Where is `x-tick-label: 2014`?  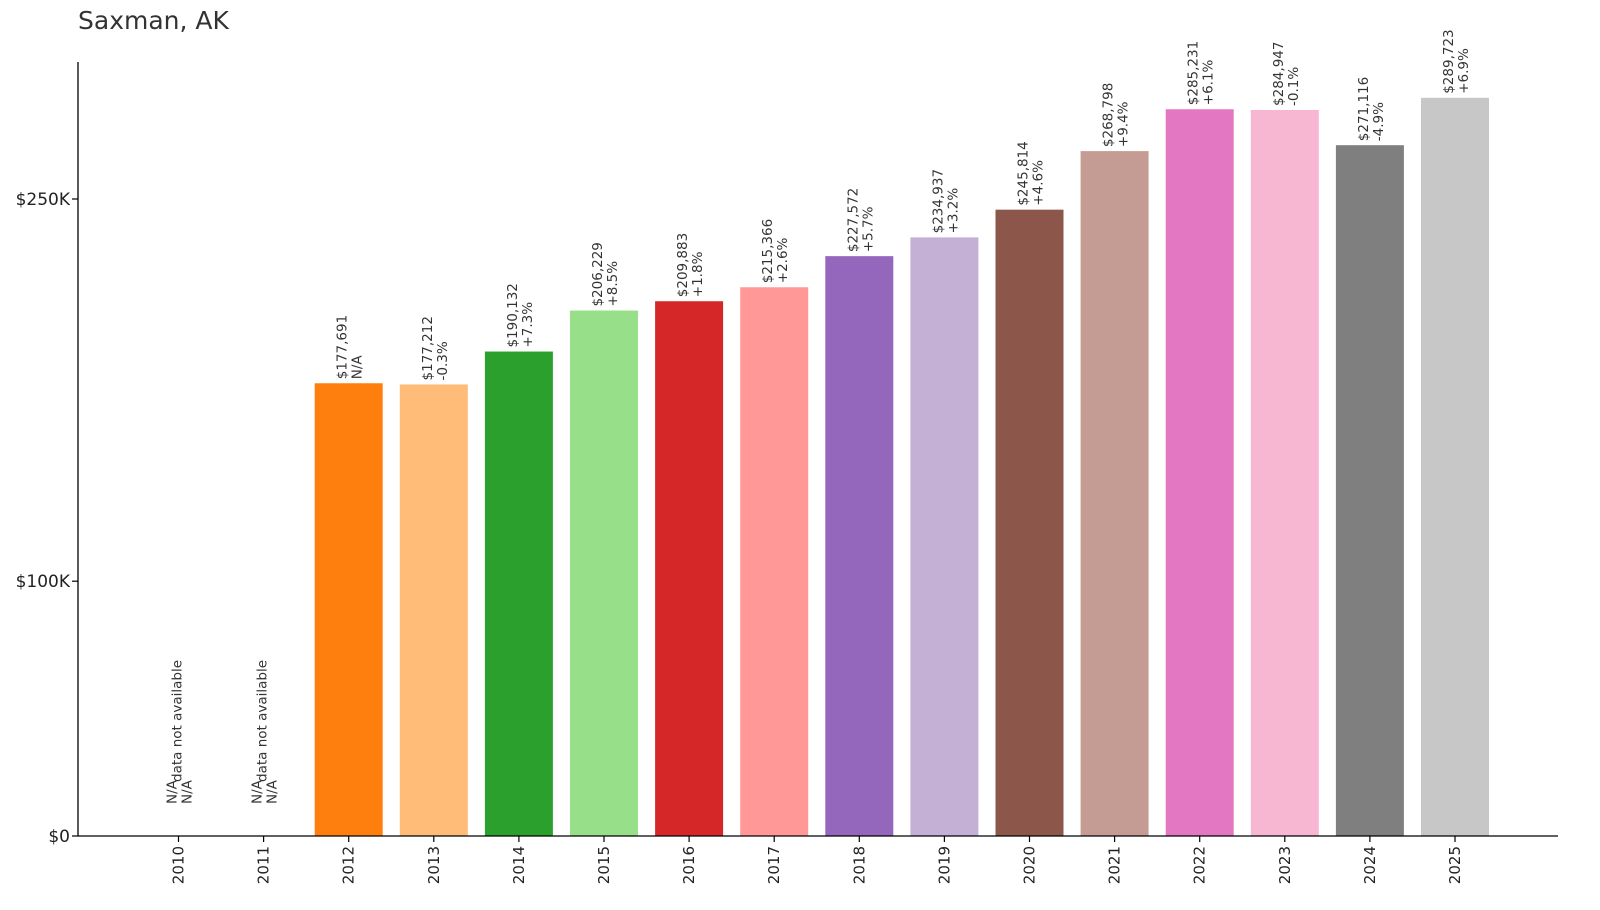 x-tick-label: 2014 is located at coordinates (519, 865).